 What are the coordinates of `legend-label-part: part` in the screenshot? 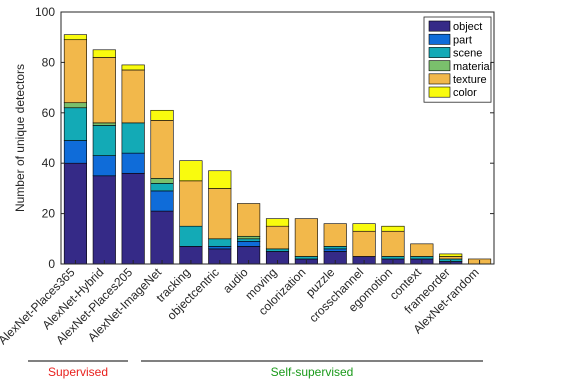 It's located at (462, 40).